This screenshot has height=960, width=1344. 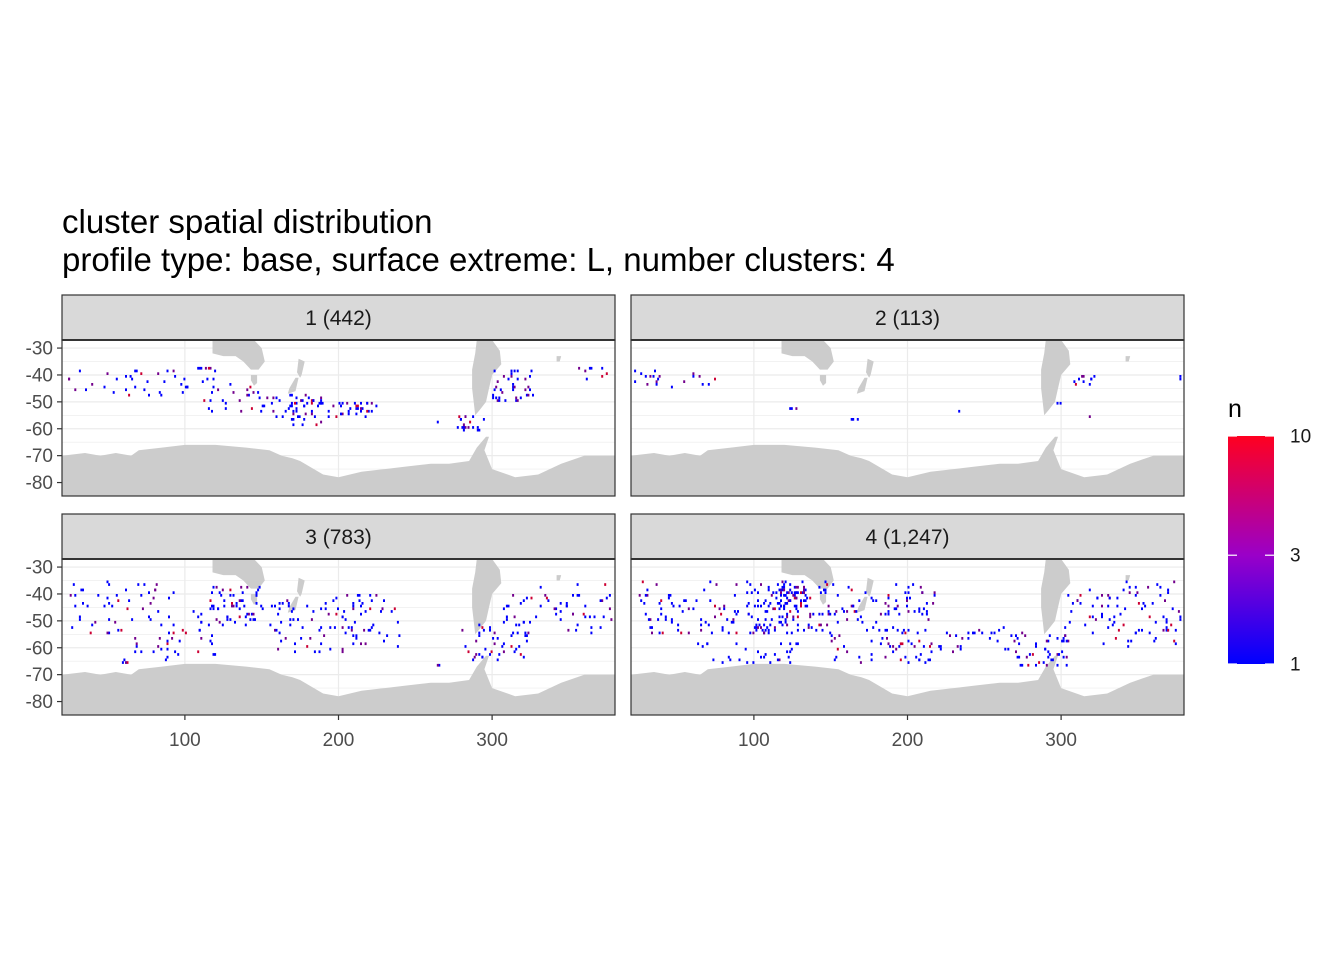 What do you see at coordinates (1251, 550) in the screenshot?
I see `legend-colorbar` at bounding box center [1251, 550].